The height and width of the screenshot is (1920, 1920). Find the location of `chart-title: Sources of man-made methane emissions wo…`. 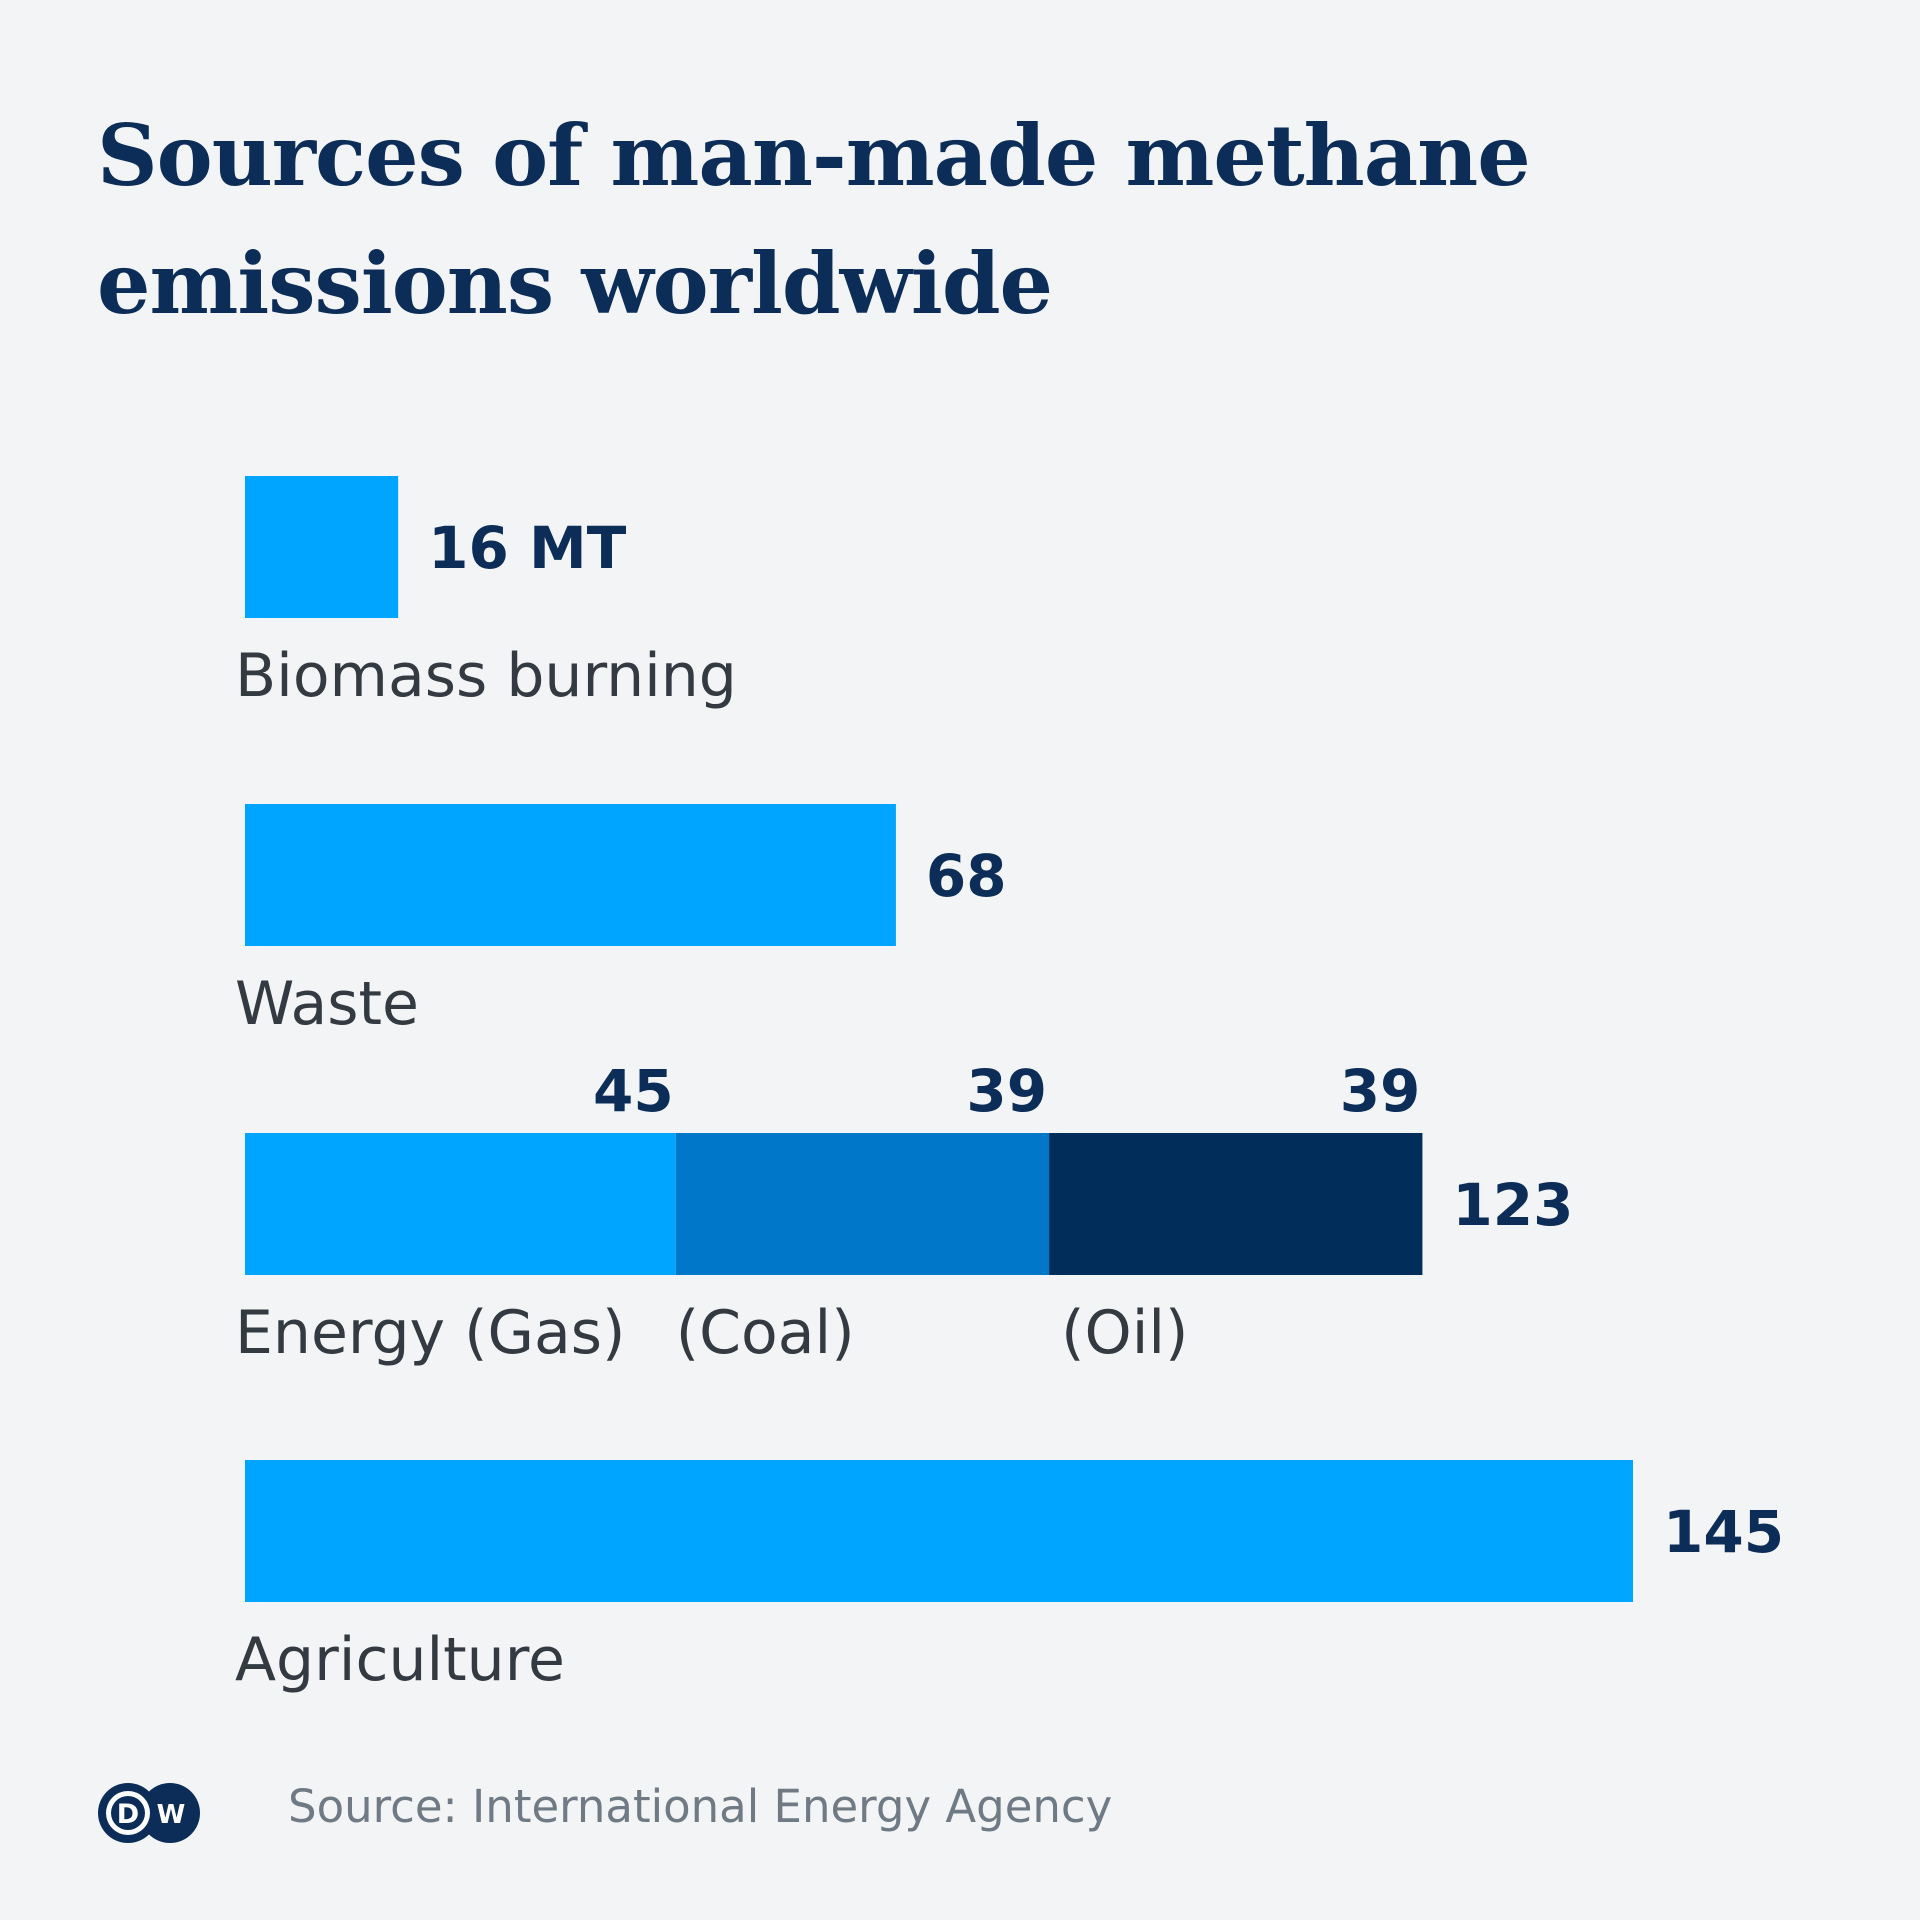

chart-title: Sources of man-made methane emissions wo… is located at coordinates (814, 219).